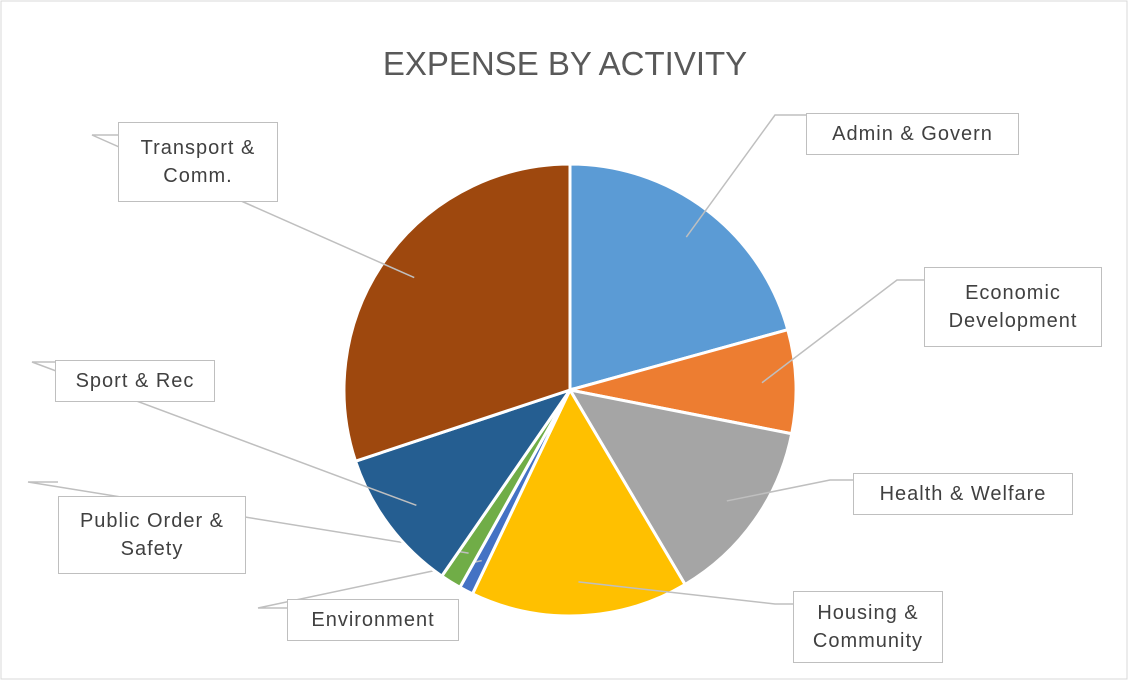 Image resolution: width=1128 pixels, height=680 pixels. Describe the element at coordinates (963, 494) in the screenshot. I see `data-label: Health & Welfare` at that location.